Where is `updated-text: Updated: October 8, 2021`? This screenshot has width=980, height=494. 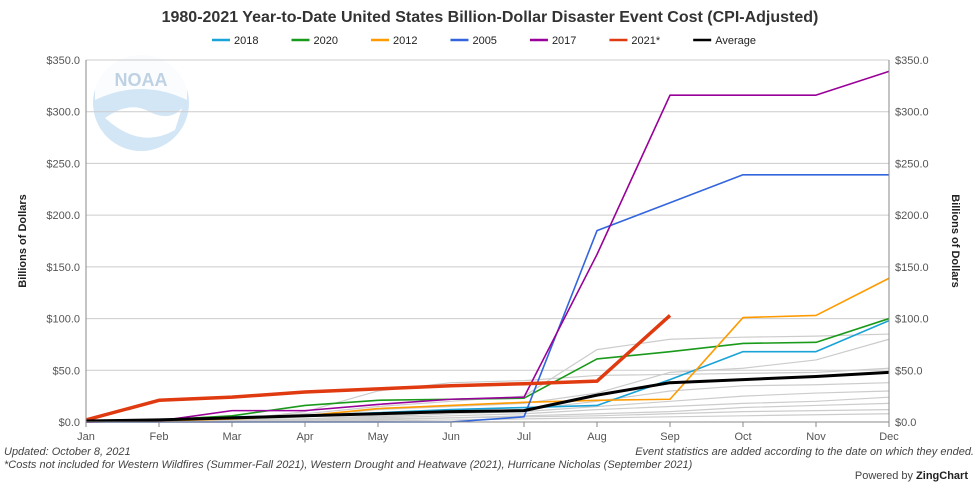
updated-text: Updated: October 8, 2021 is located at coordinates (67, 452).